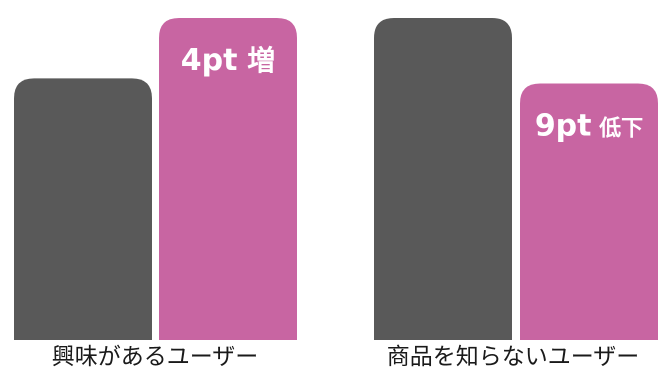 The height and width of the screenshot is (376, 668). I want to click on bar-data-label-group2: 9pt 低下, so click(589, 125).